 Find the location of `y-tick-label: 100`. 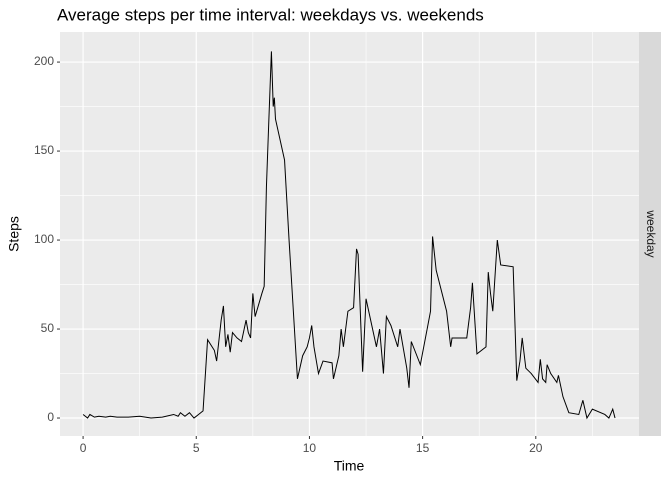

y-tick-label: 100 is located at coordinates (44, 239).